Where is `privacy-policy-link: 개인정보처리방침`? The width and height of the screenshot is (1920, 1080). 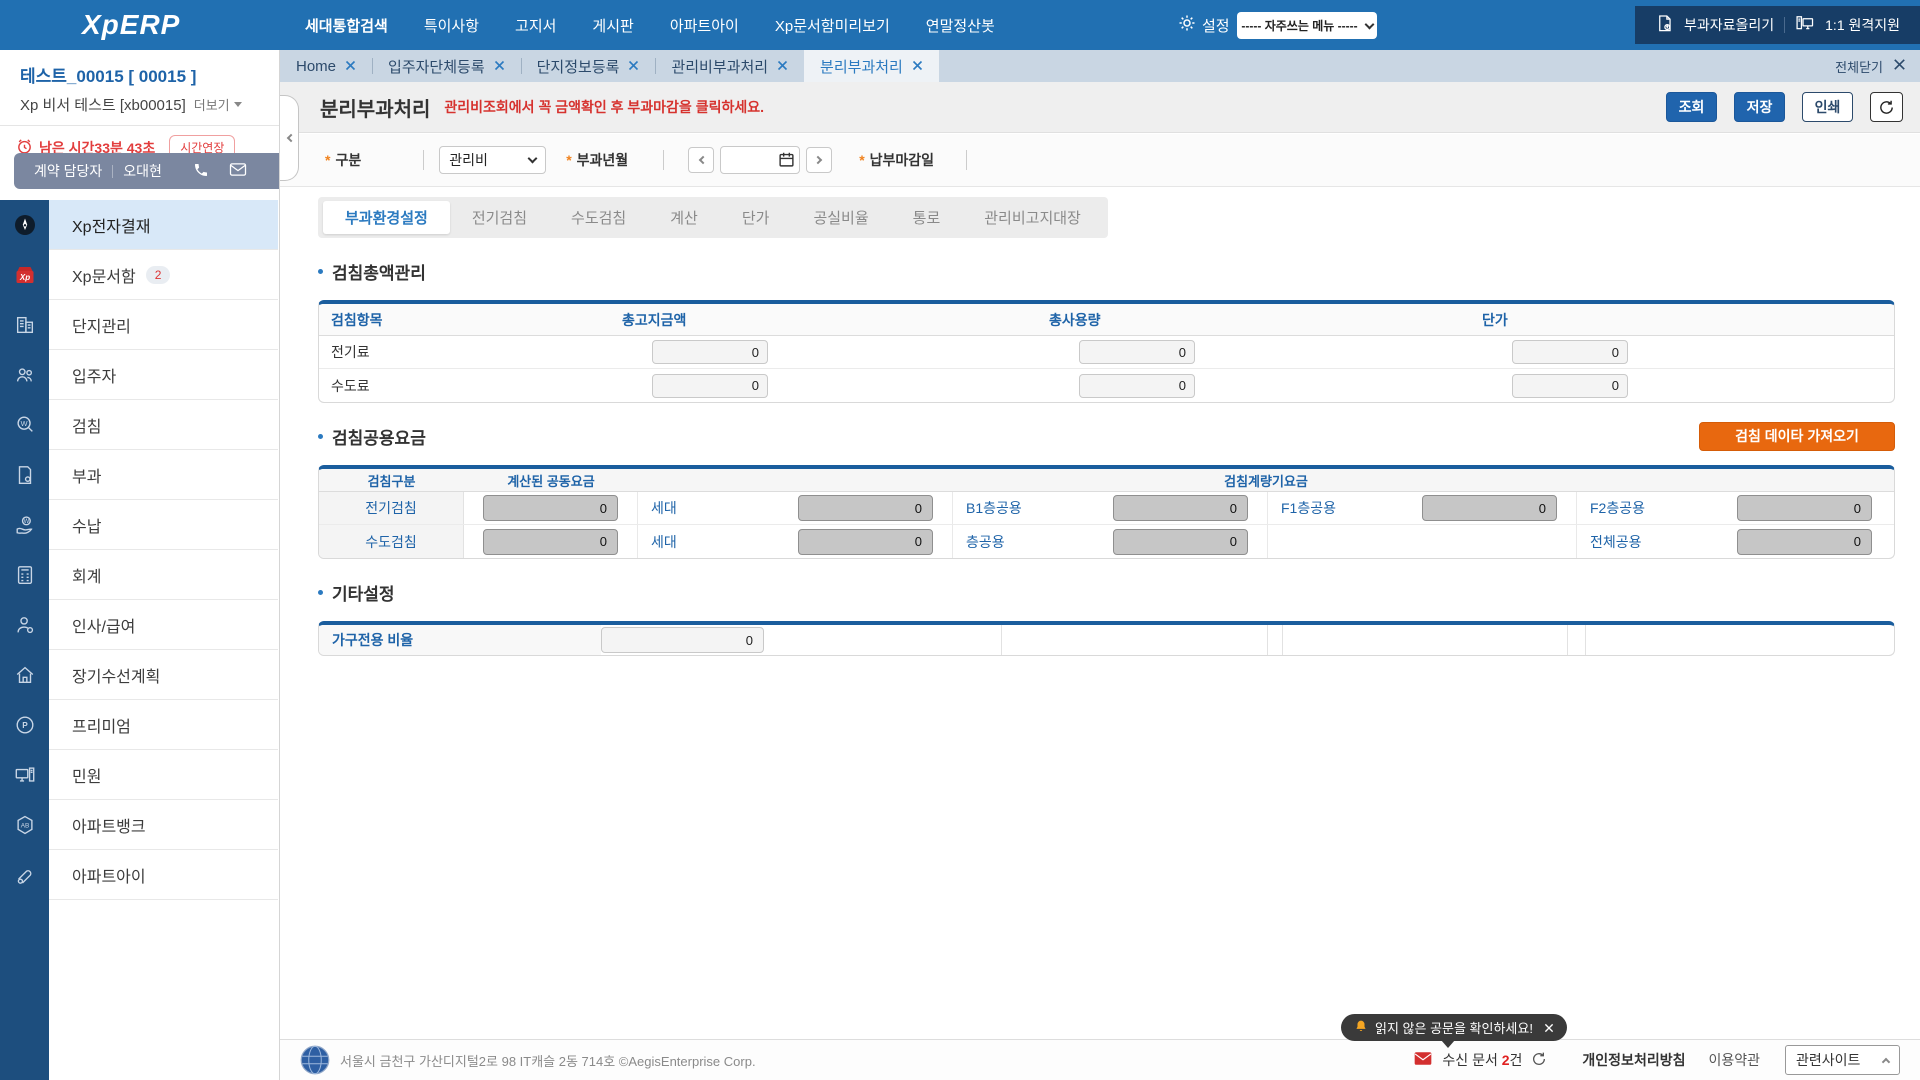
privacy-policy-link: 개인정보처리방침 is located at coordinates (1634, 1060).